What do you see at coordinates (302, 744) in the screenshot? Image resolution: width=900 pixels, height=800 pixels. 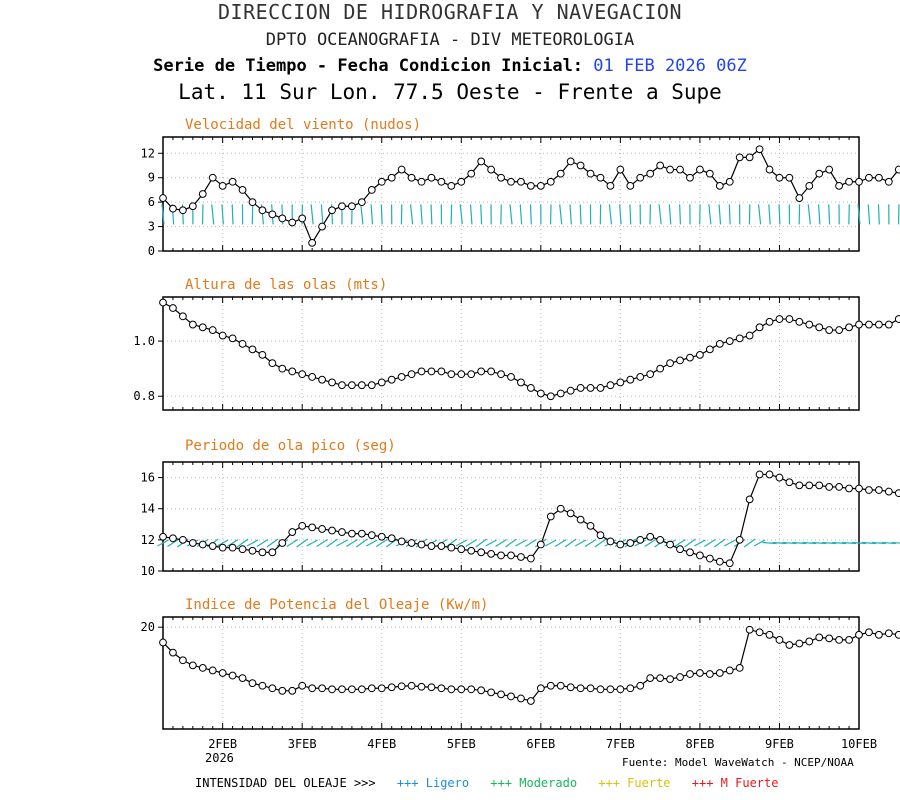 I see `x-tick-label: 3FEB` at bounding box center [302, 744].